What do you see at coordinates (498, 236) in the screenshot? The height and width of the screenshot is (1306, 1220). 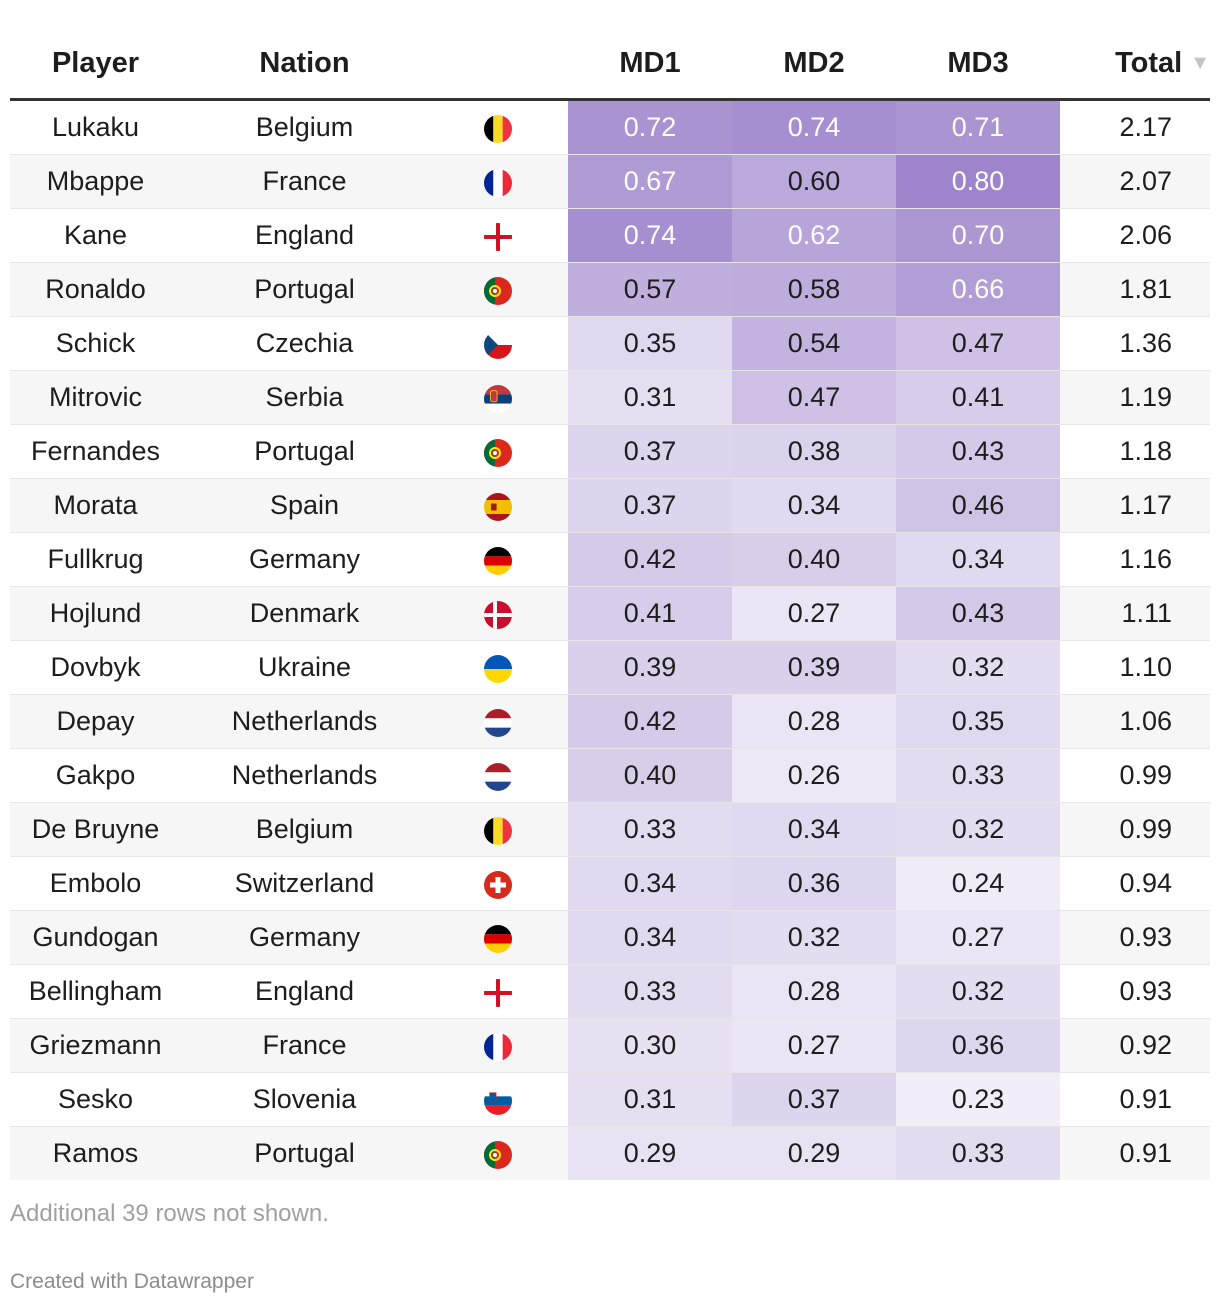 I see `flag-england-icon` at bounding box center [498, 236].